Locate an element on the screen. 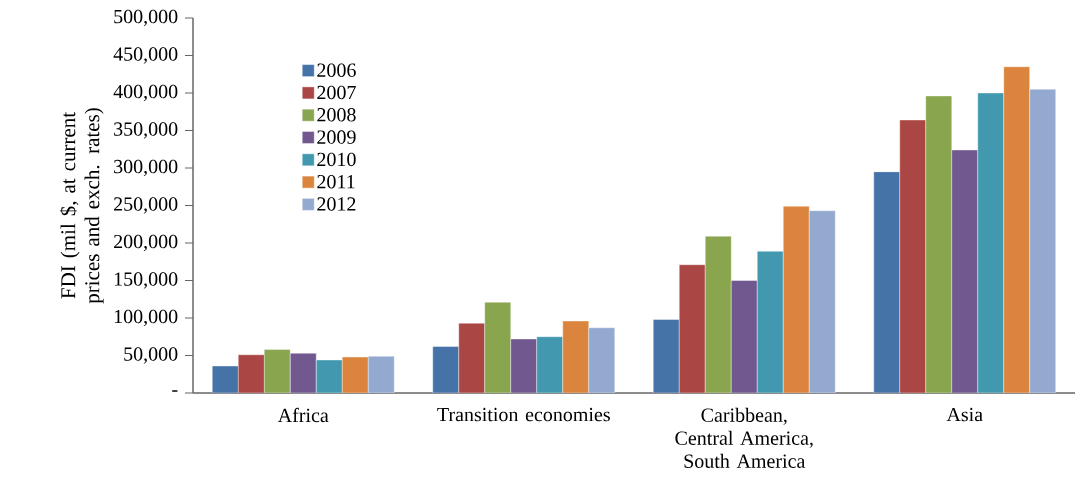  legend-label: 2012 is located at coordinates (336, 204).